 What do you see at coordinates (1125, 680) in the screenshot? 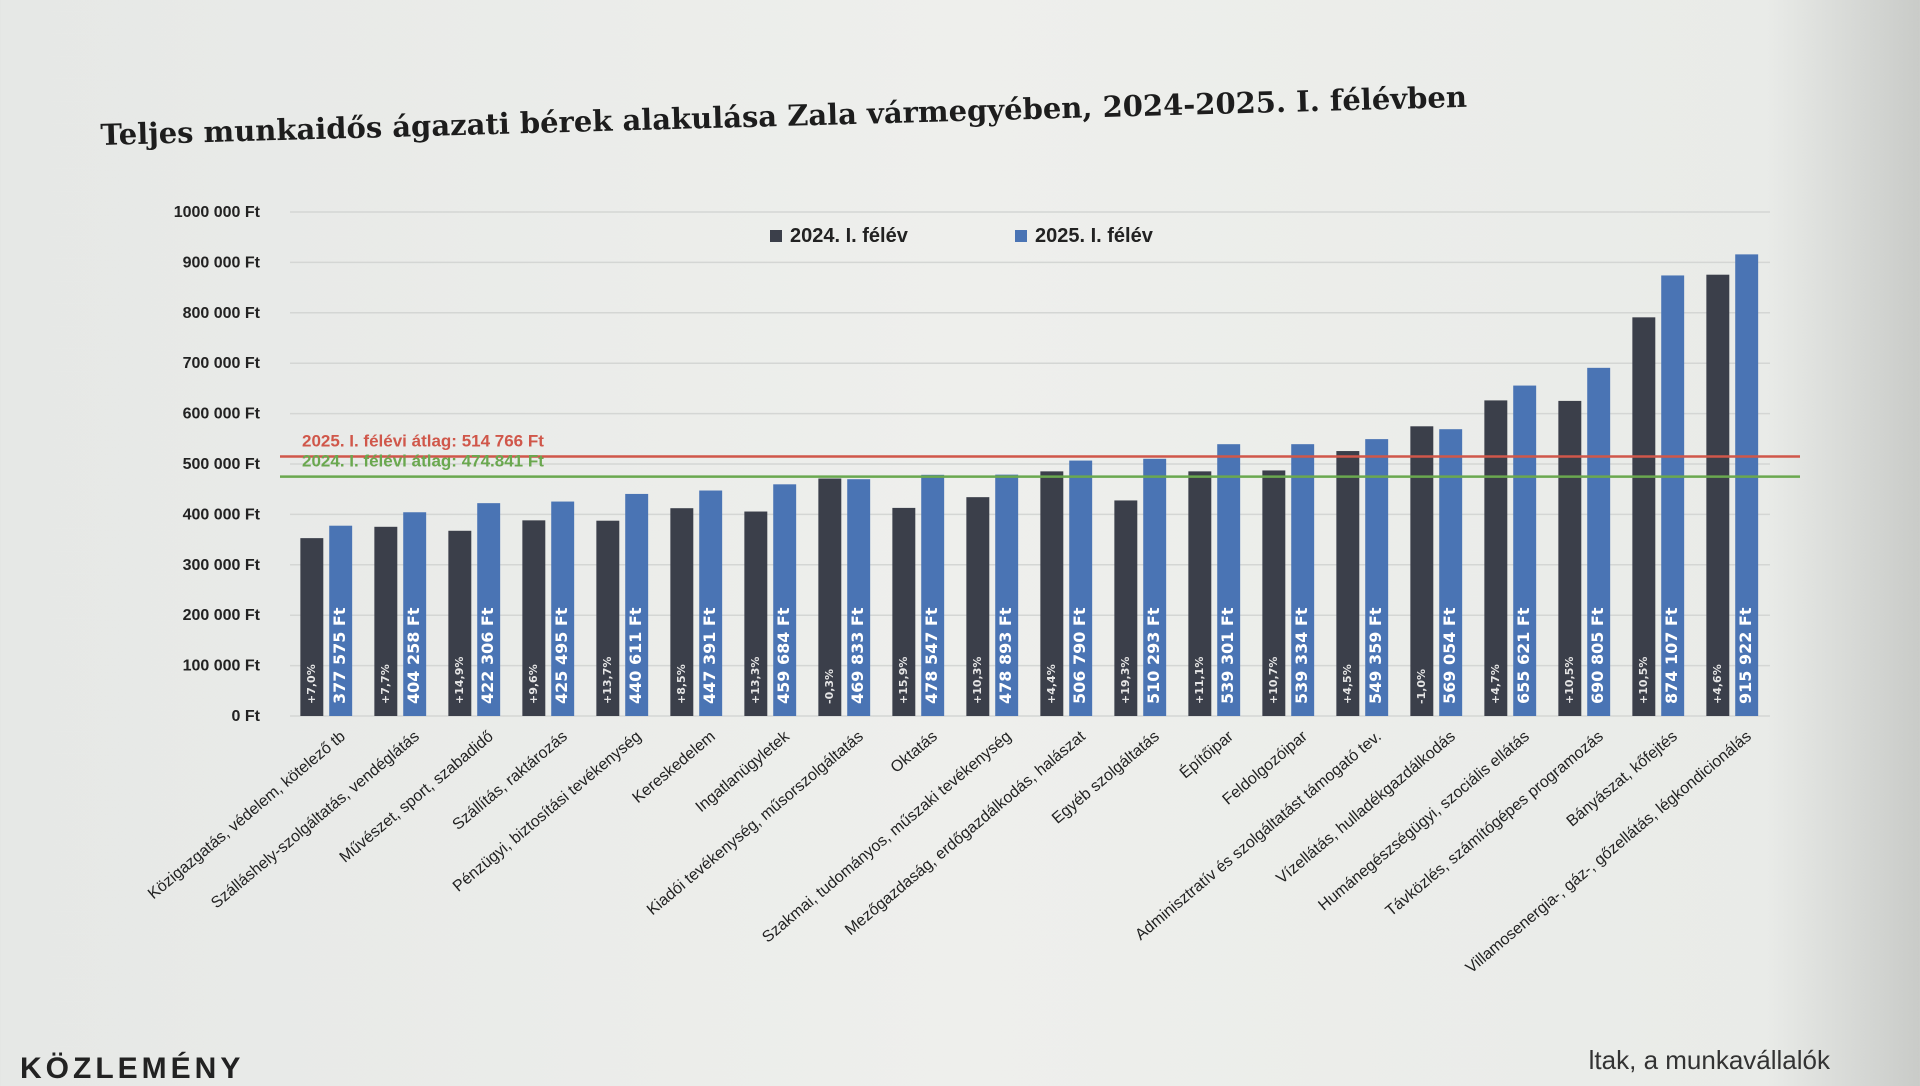
I see `bar-change-label: +19,3%` at bounding box center [1125, 680].